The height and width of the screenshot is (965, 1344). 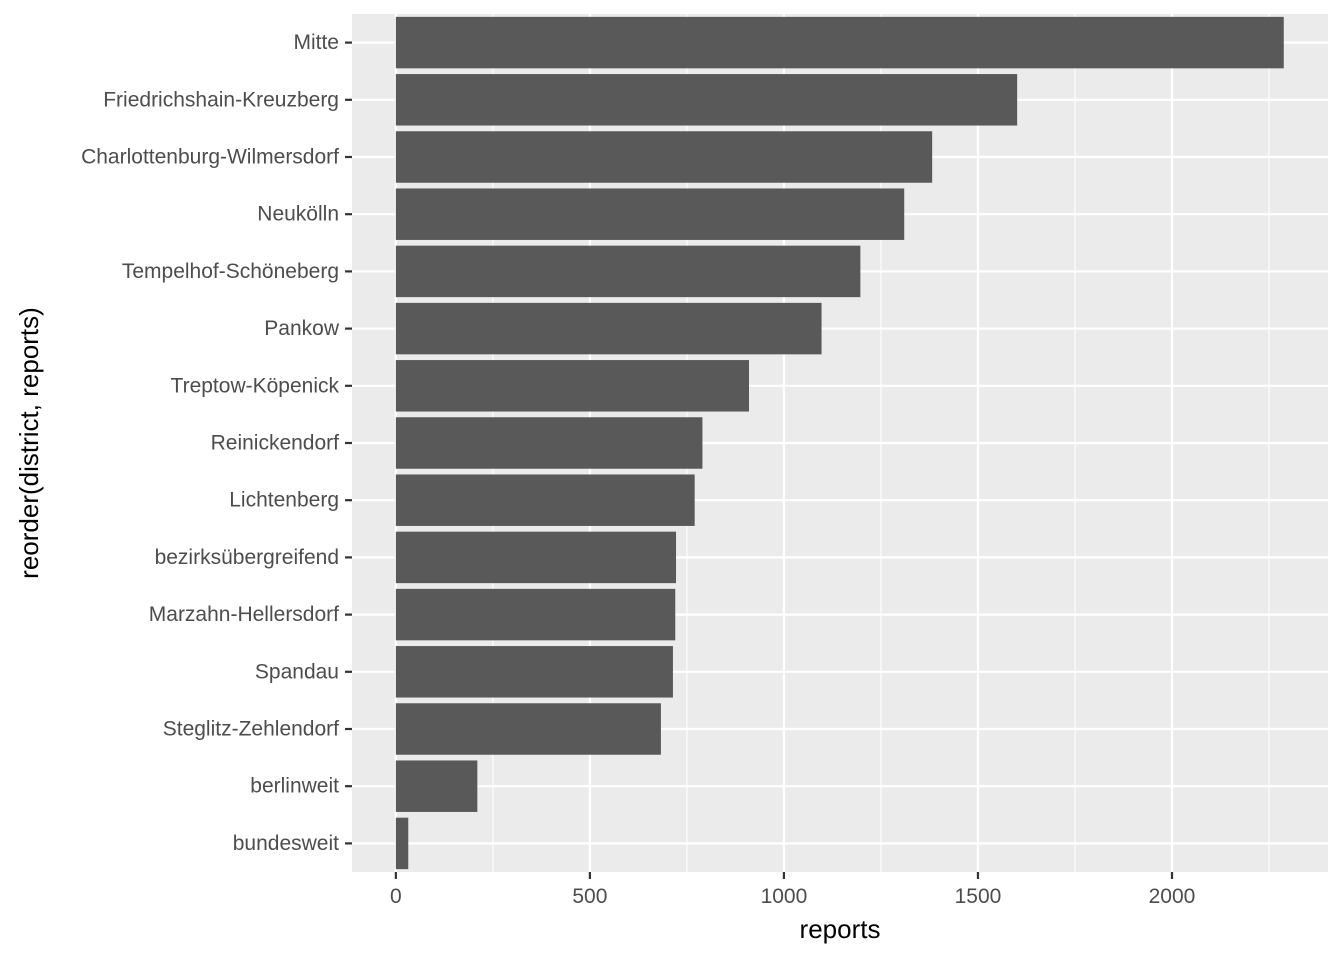 What do you see at coordinates (589, 896) in the screenshot?
I see `x-tick-label: 500` at bounding box center [589, 896].